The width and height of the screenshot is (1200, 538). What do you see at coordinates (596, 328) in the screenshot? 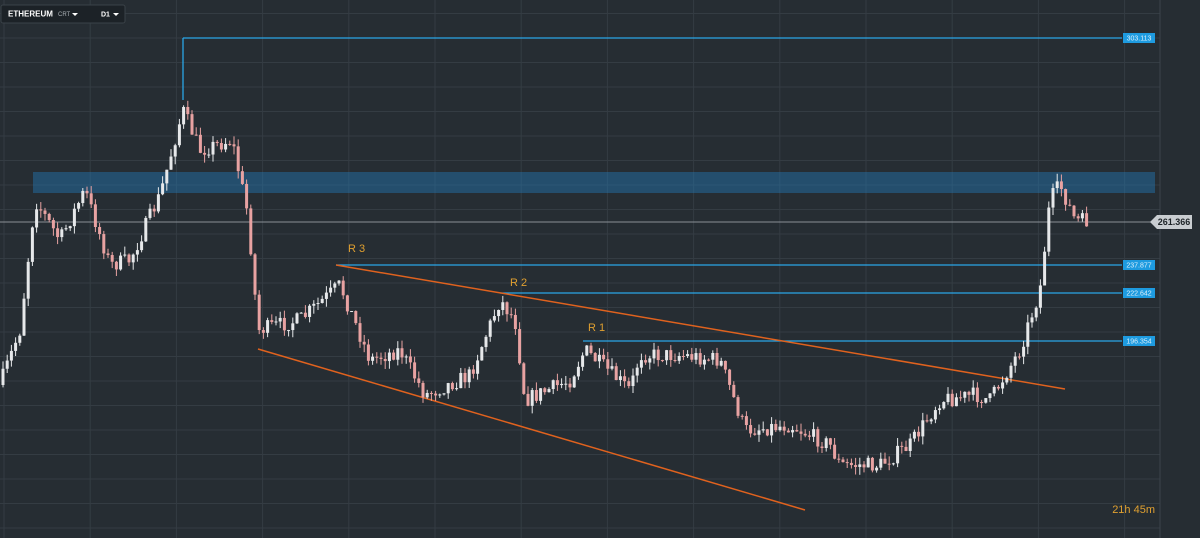
I see `annotation: R 1` at bounding box center [596, 328].